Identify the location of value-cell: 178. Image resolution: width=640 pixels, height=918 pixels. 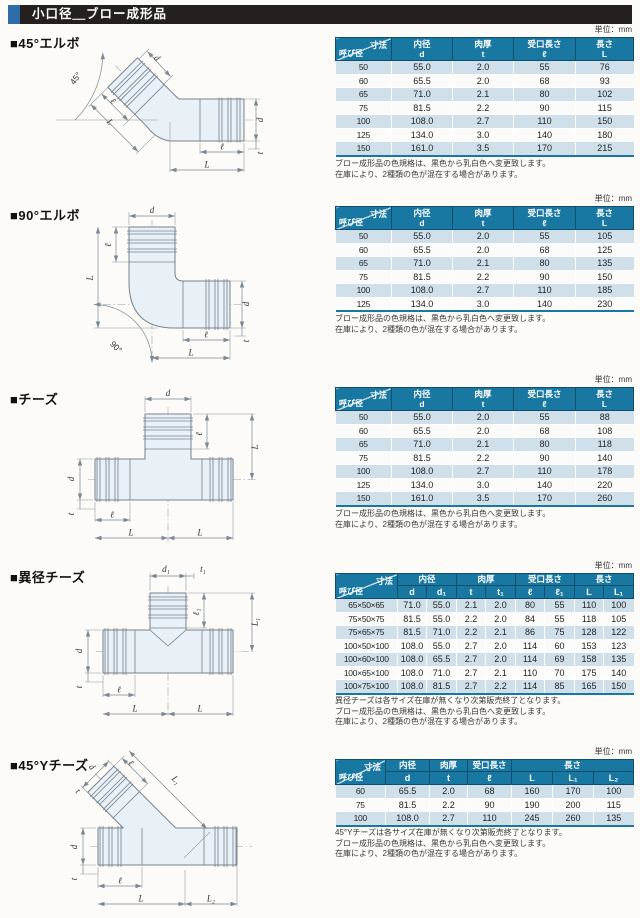
(604, 471).